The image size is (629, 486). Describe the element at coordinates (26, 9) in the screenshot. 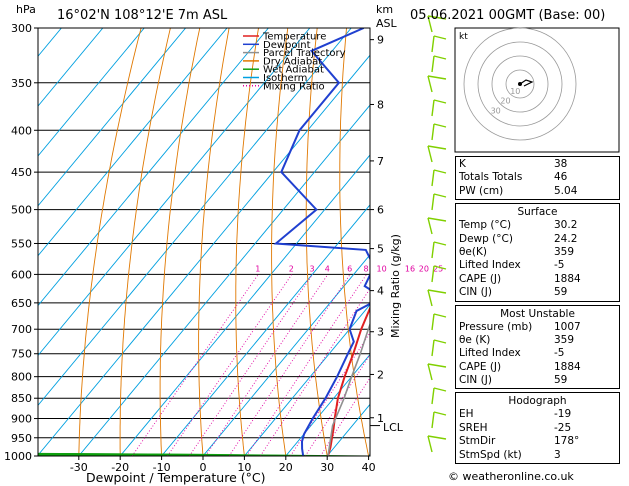

I see `hpa-unit-label: hPa` at that location.